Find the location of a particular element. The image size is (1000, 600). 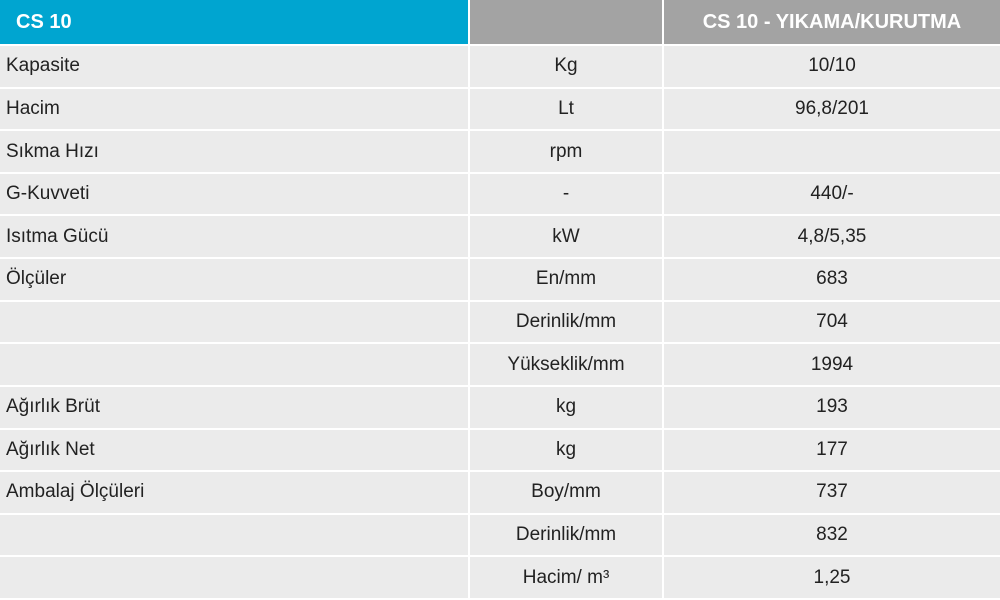

table-cell: Ağırlık Brüt is located at coordinates (234, 407).